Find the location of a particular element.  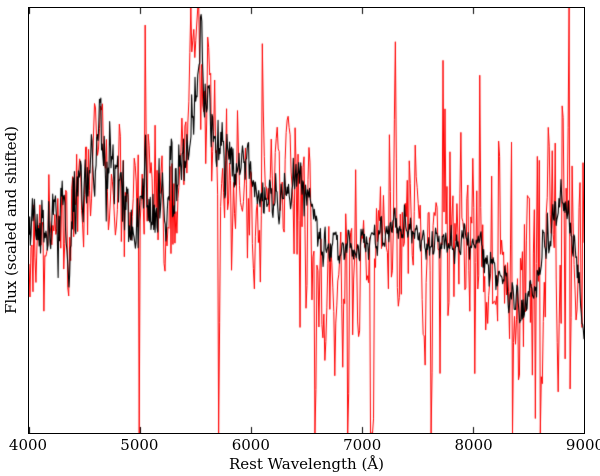

x-tick-label: 4000 is located at coordinates (28, 445).